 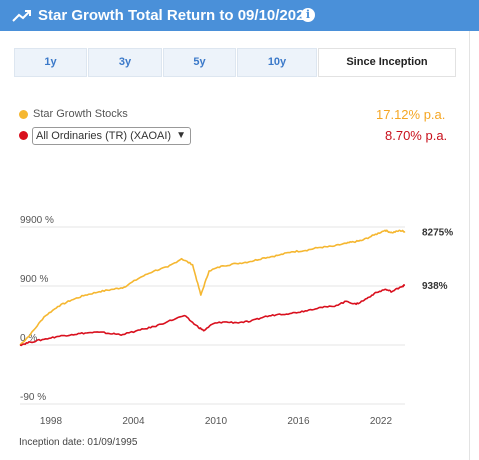 I want to click on benchmark-series-line, so click(x=212, y=315).